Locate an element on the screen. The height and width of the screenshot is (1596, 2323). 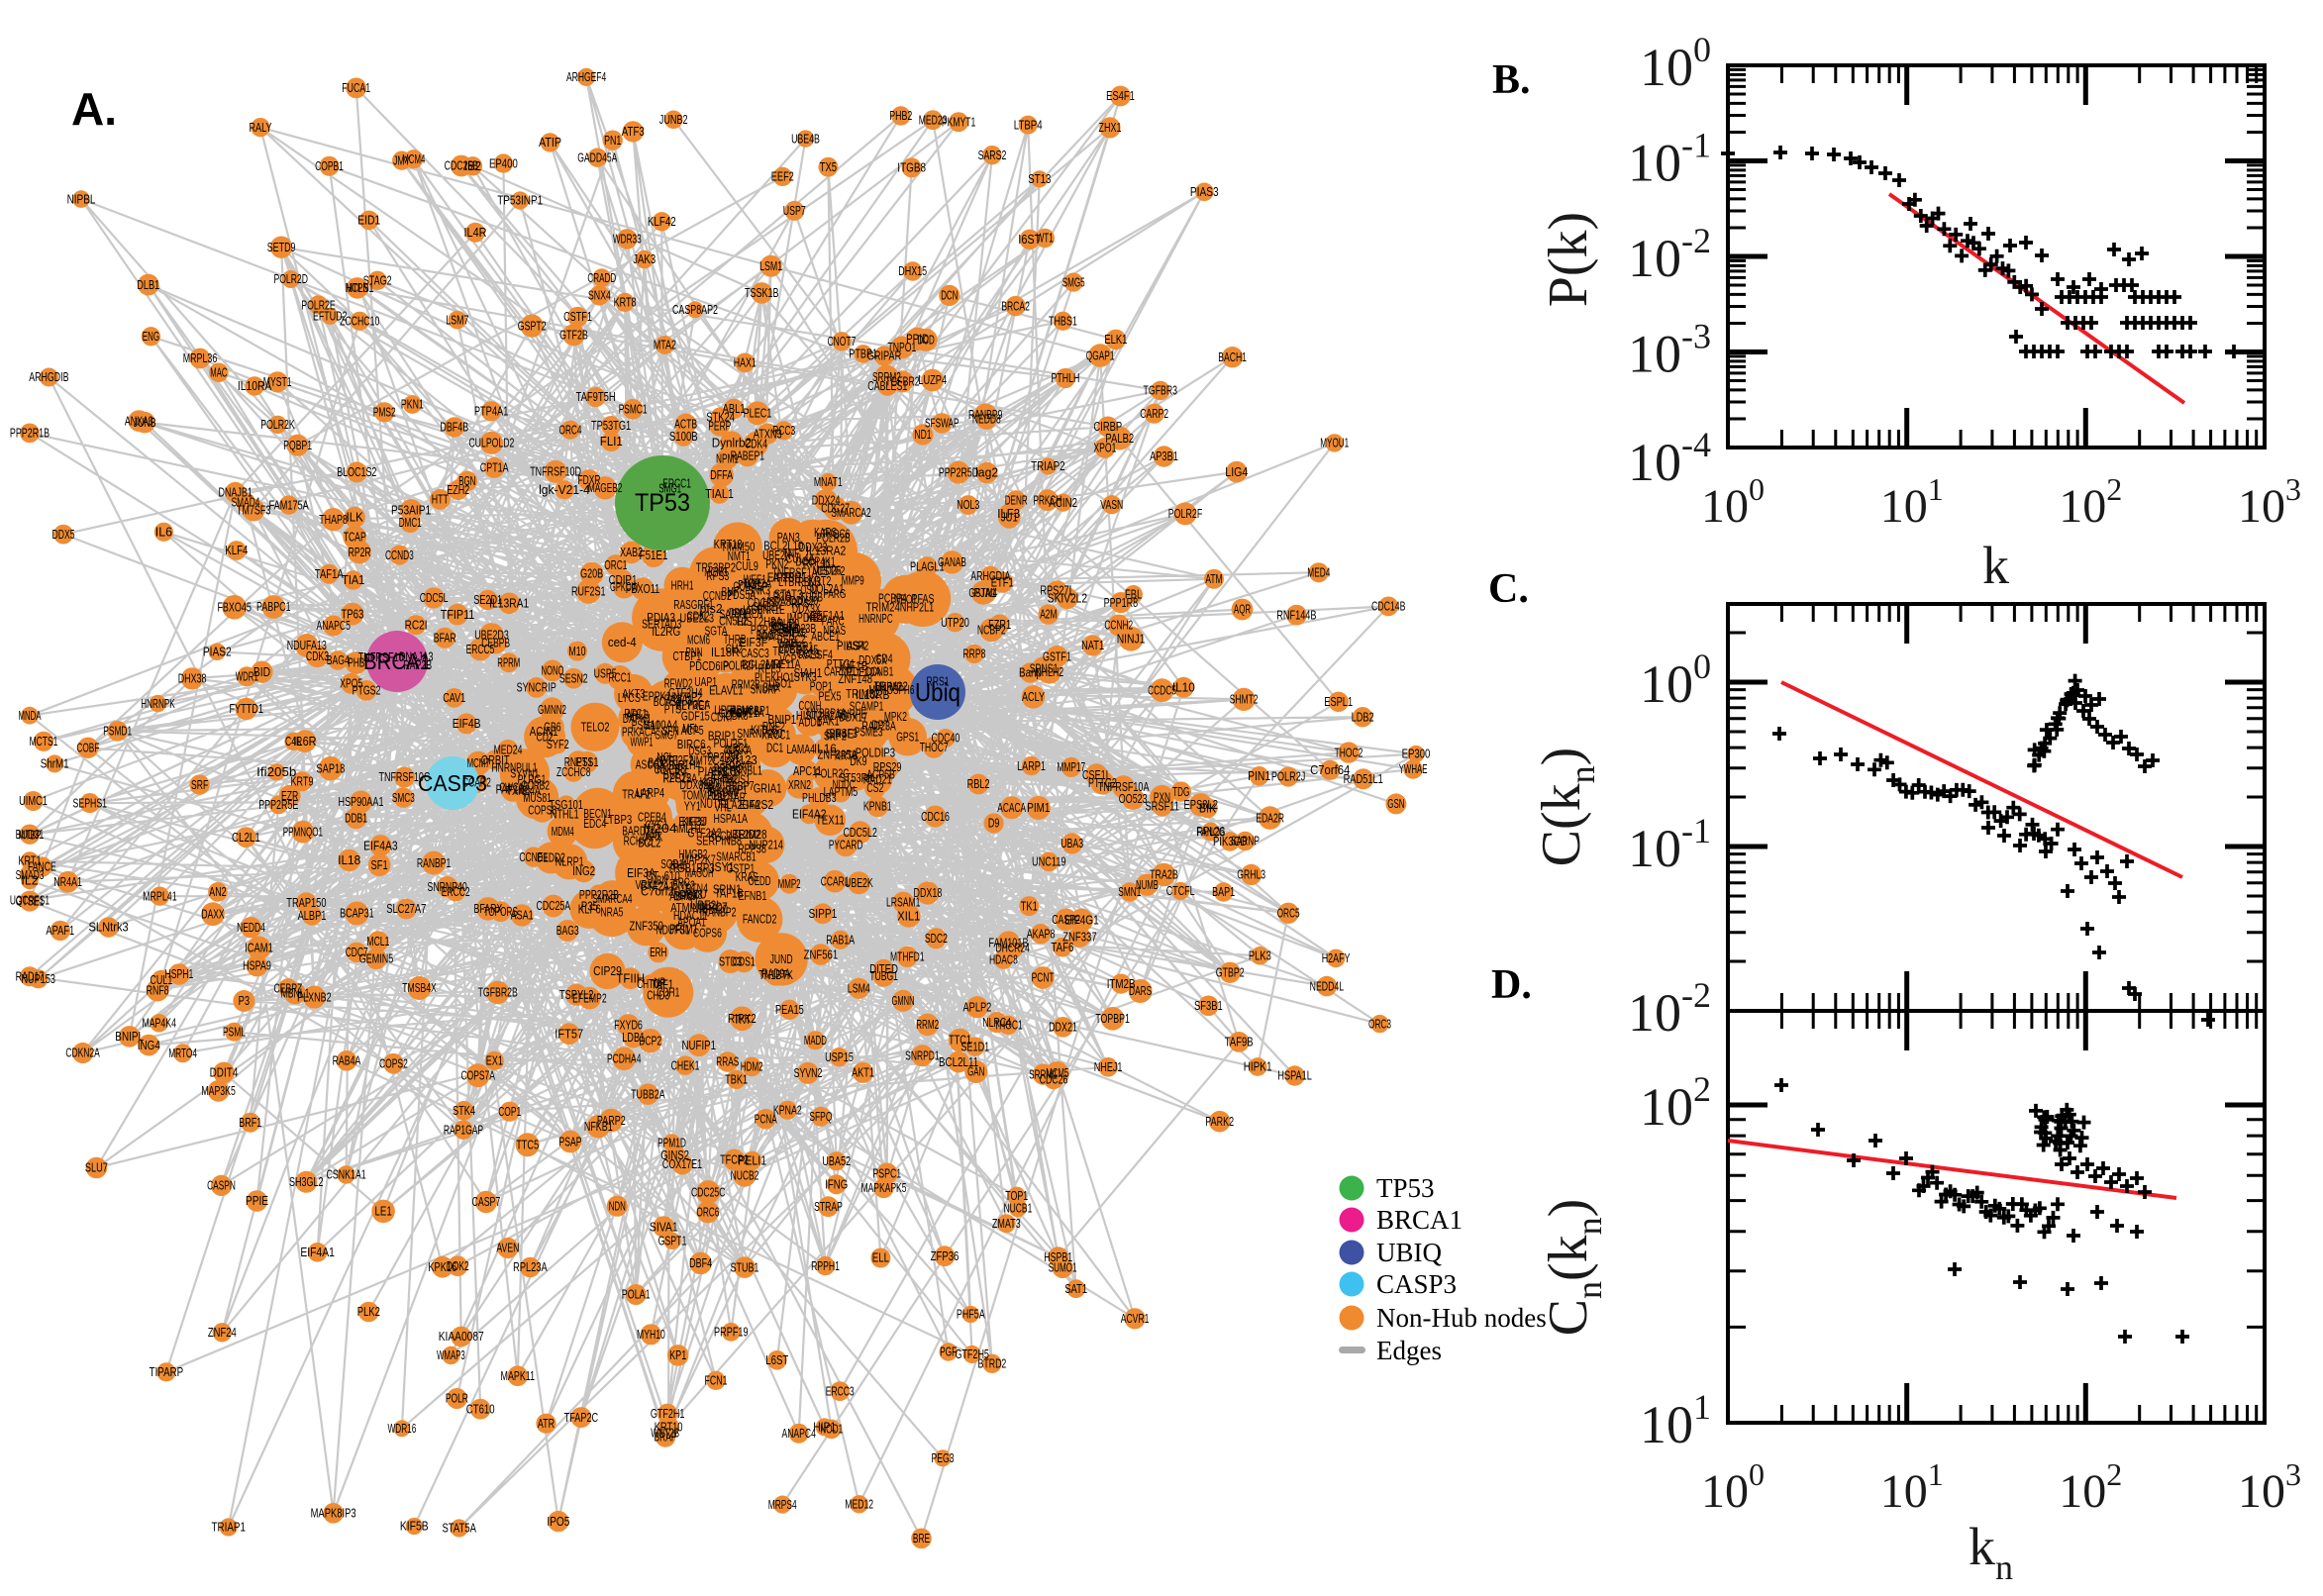
svg-text: RANBP1 is located at coordinates (434, 862).